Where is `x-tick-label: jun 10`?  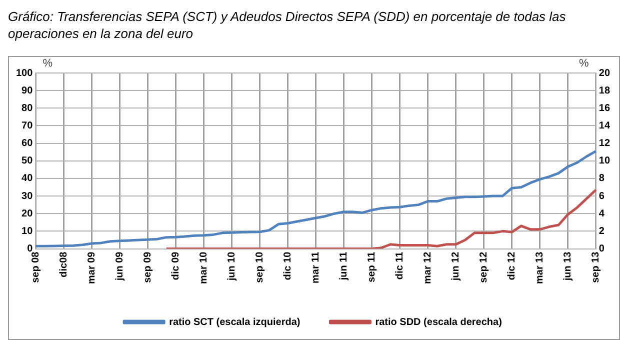 x-tick-label: jun 10 is located at coordinates (232, 266).